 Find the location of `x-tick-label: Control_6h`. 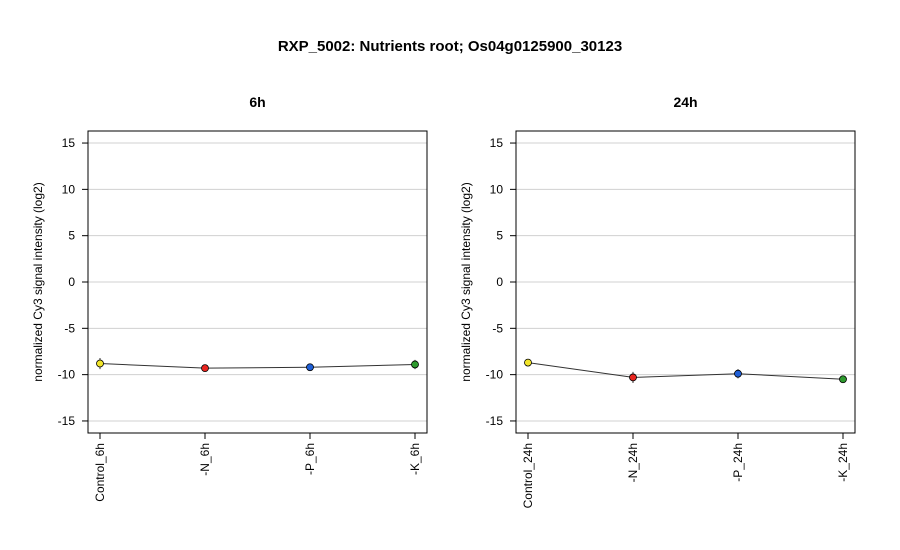

x-tick-label: Control_6h is located at coordinates (100, 472).